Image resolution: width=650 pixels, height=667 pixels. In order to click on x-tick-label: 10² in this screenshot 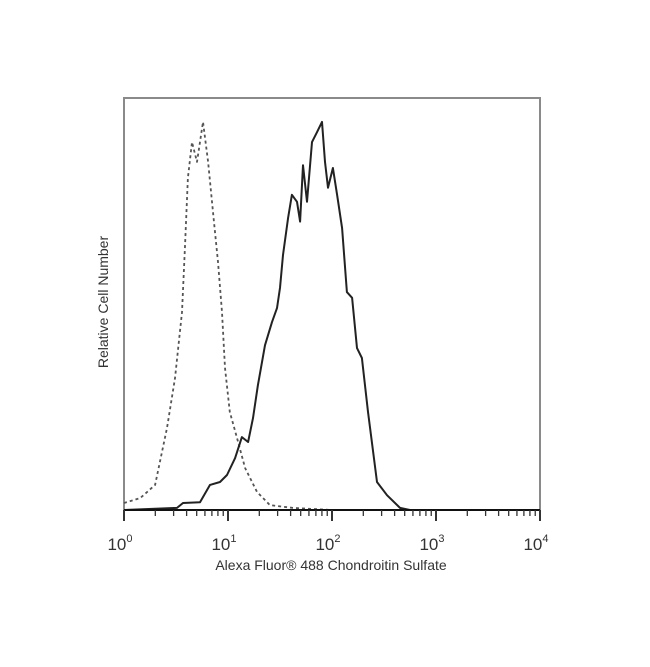, I will do `click(327, 543)`.